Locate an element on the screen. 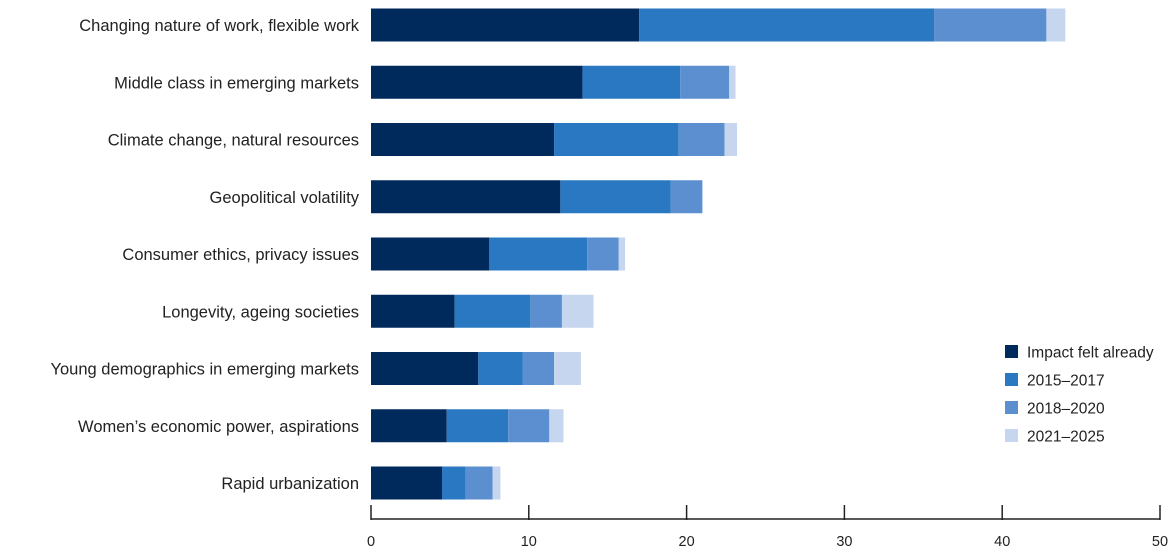 The height and width of the screenshot is (552, 1173). bar-young-demographics-in-emerging-markets-2021-2025 is located at coordinates (567, 368).